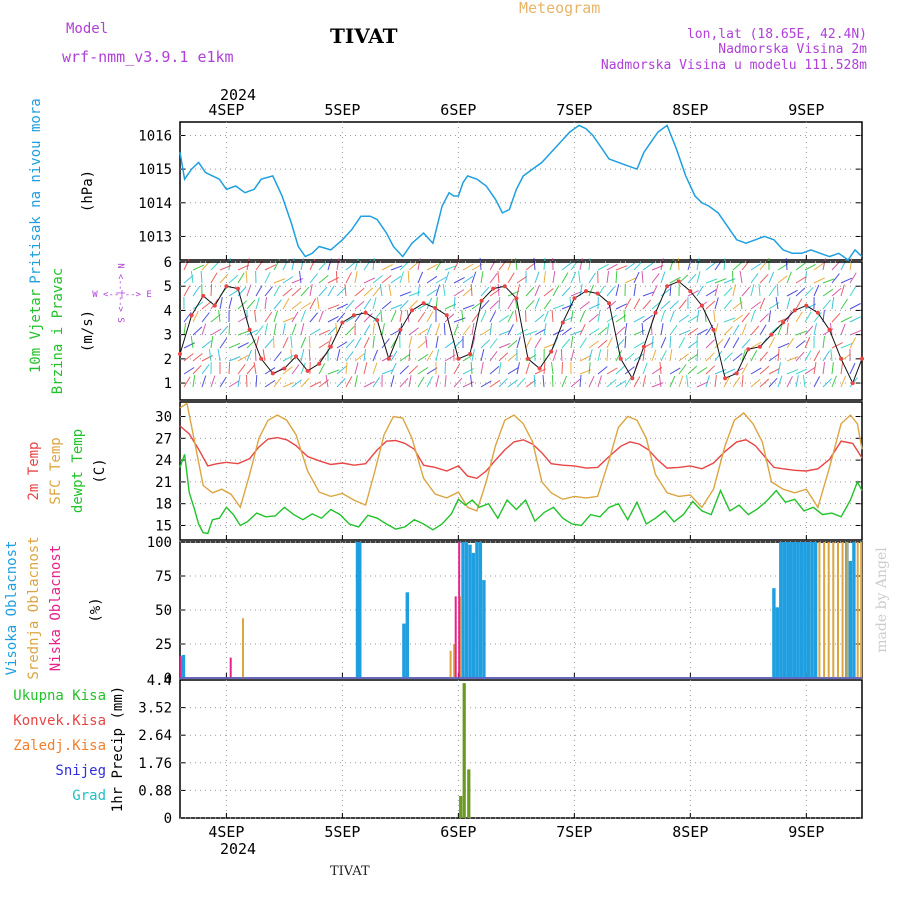 The height and width of the screenshot is (900, 900). I want to click on ylabel-pressure: (hPa), so click(88, 191).